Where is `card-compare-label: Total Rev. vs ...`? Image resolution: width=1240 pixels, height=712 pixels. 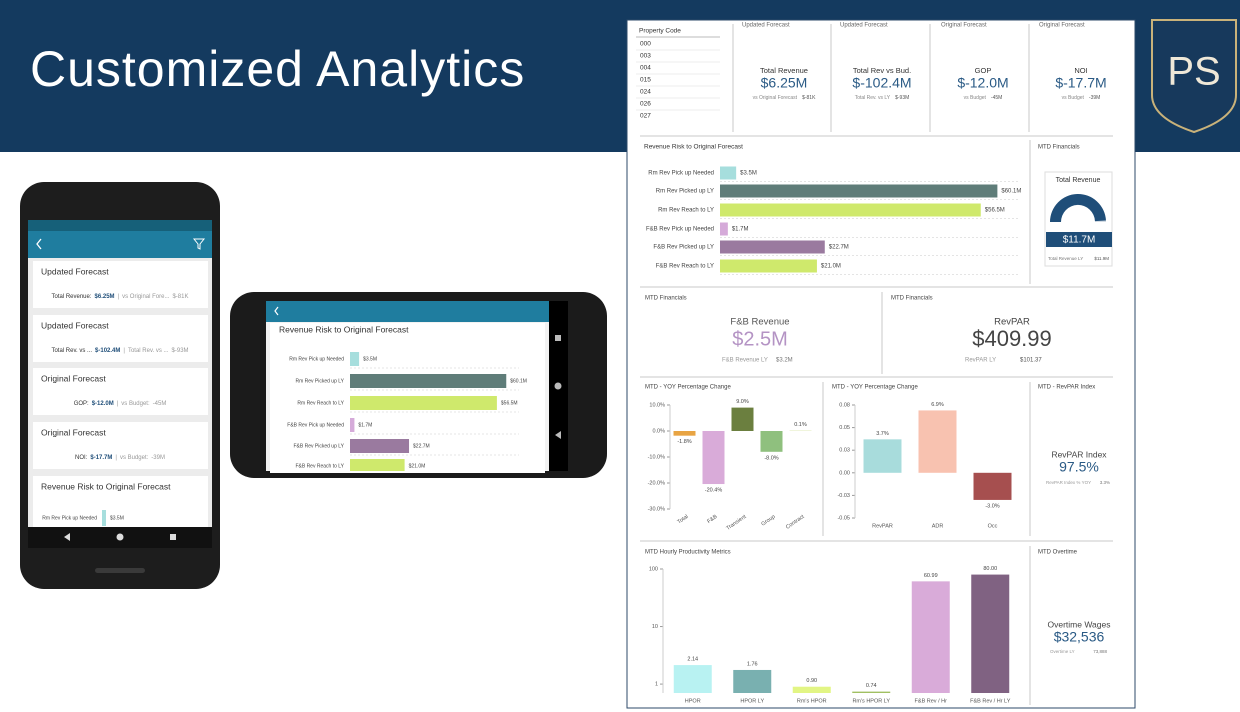 card-compare-label: Total Rev. vs ... is located at coordinates (148, 351).